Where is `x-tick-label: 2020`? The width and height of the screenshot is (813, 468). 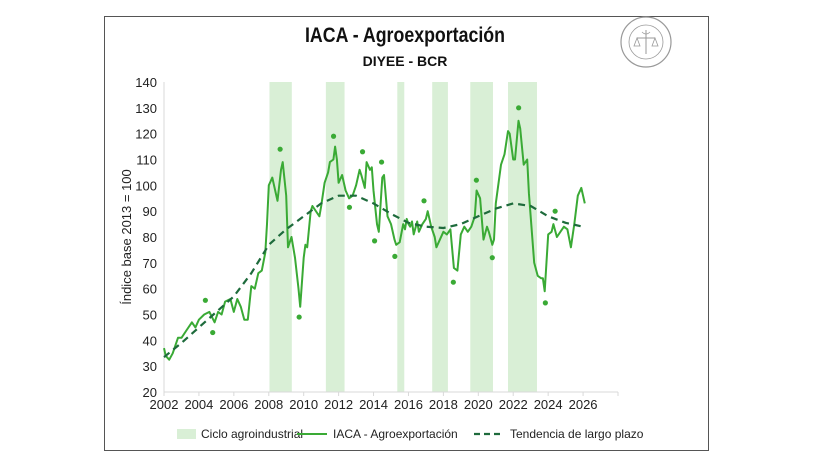 x-tick-label: 2020 is located at coordinates (478, 404).